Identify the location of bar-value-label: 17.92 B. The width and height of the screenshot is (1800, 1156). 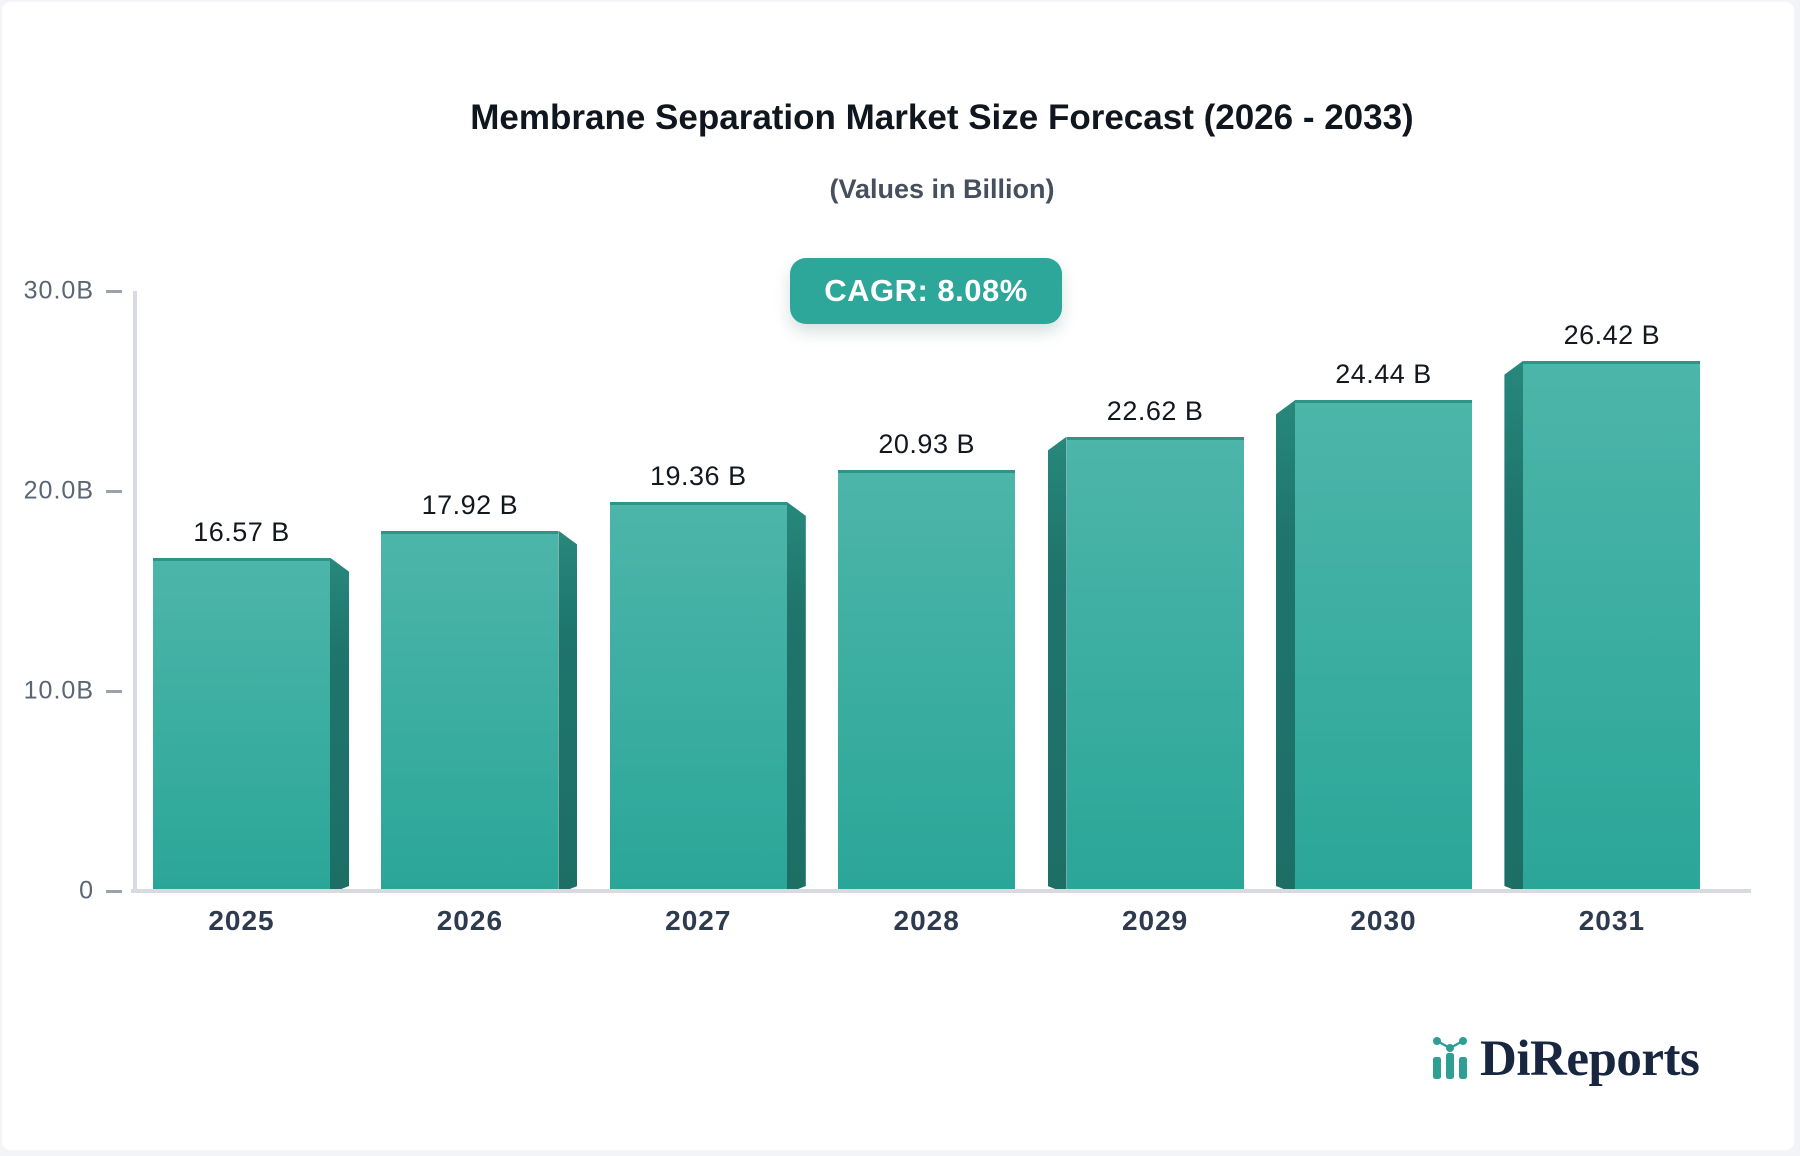
(470, 504).